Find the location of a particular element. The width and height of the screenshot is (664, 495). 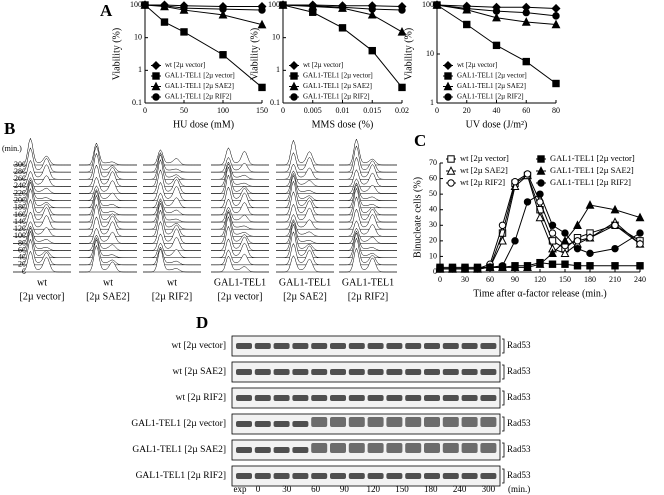

x-tick-label: 60 is located at coordinates (490, 279).